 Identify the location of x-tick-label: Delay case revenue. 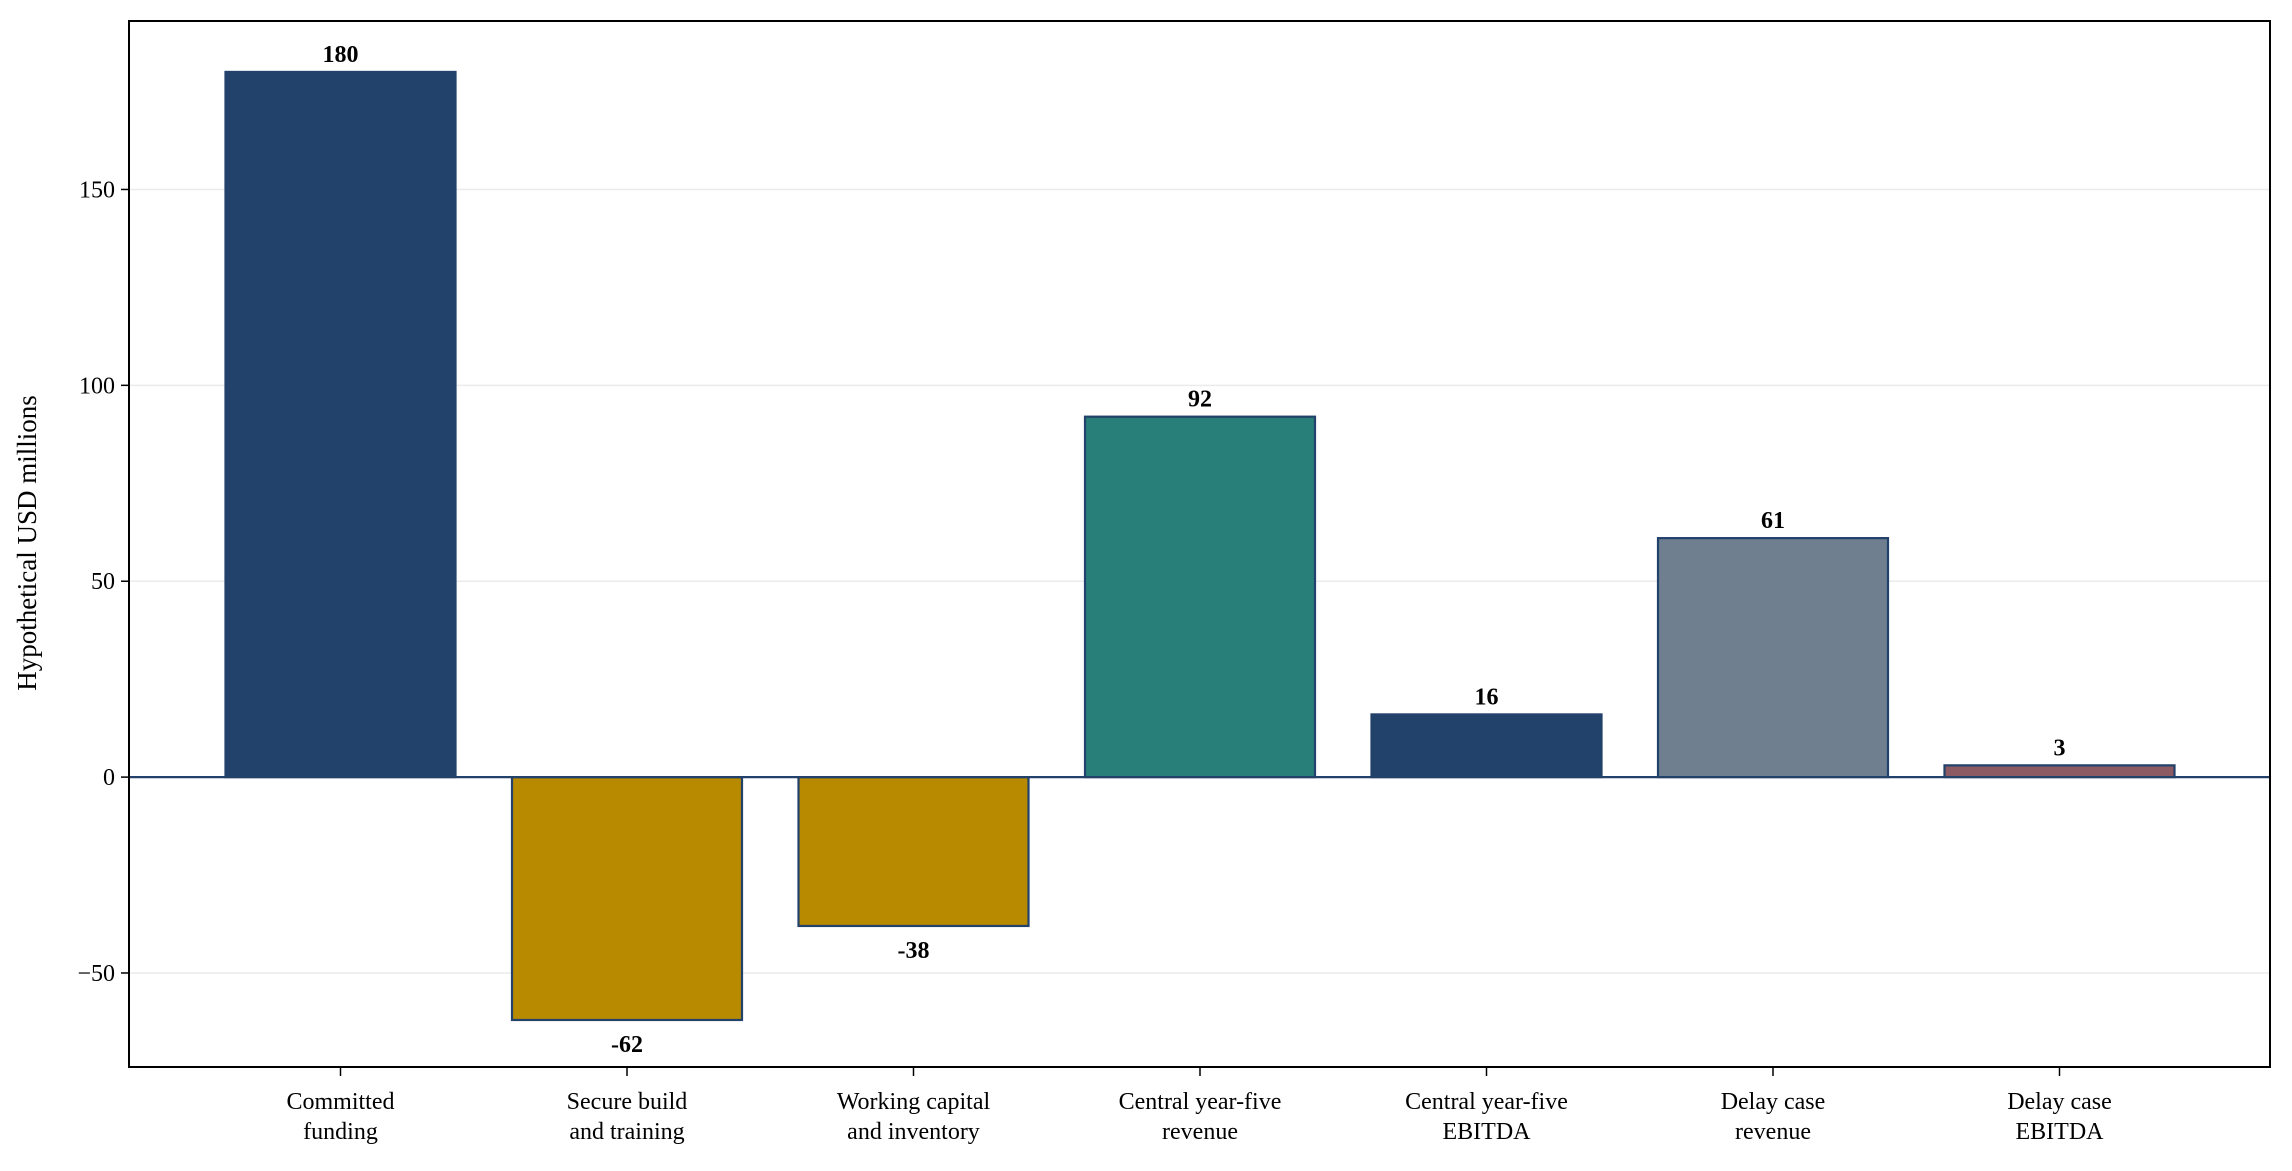
(1773, 1117).